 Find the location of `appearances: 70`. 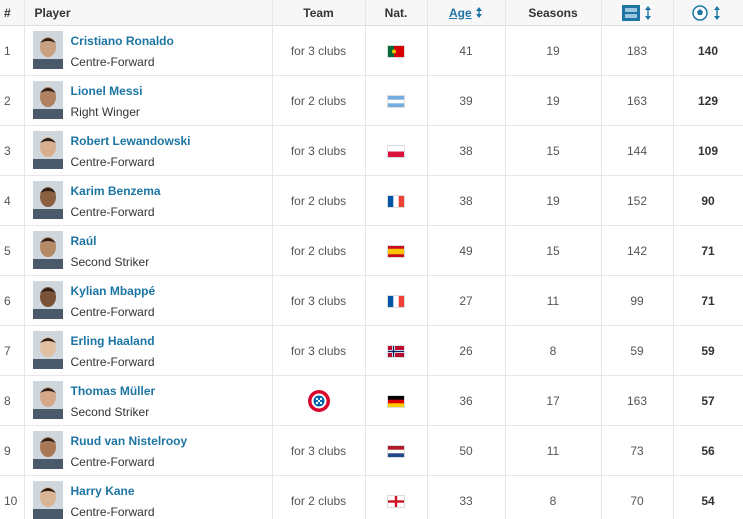

appearances: 70 is located at coordinates (637, 497).